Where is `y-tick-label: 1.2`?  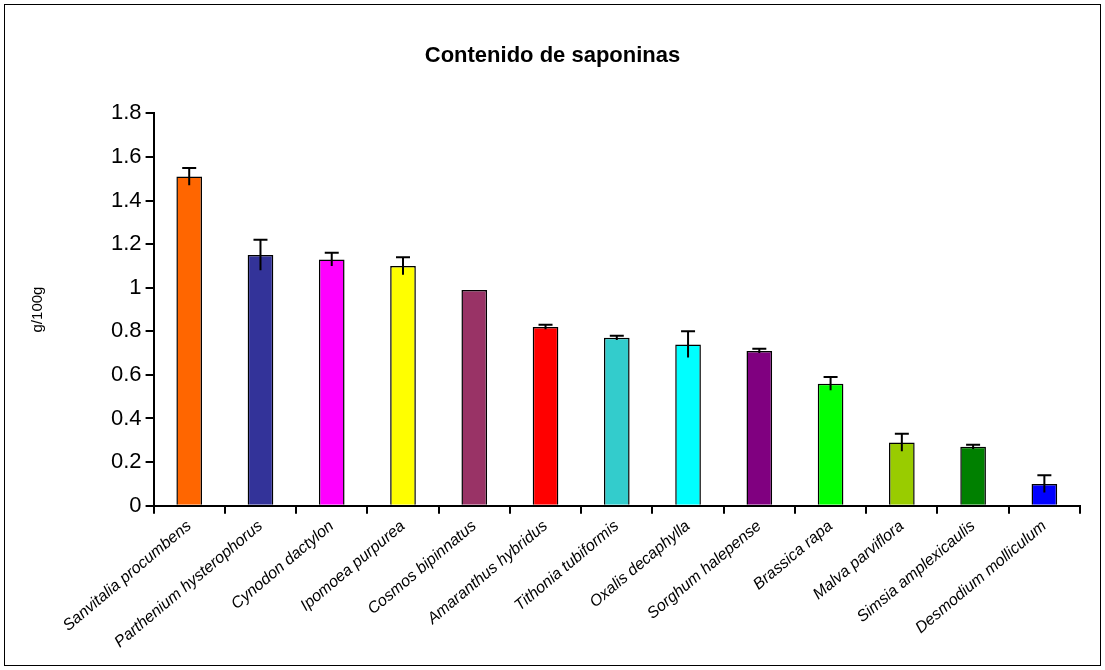
y-tick-label: 1.2 is located at coordinates (126, 243).